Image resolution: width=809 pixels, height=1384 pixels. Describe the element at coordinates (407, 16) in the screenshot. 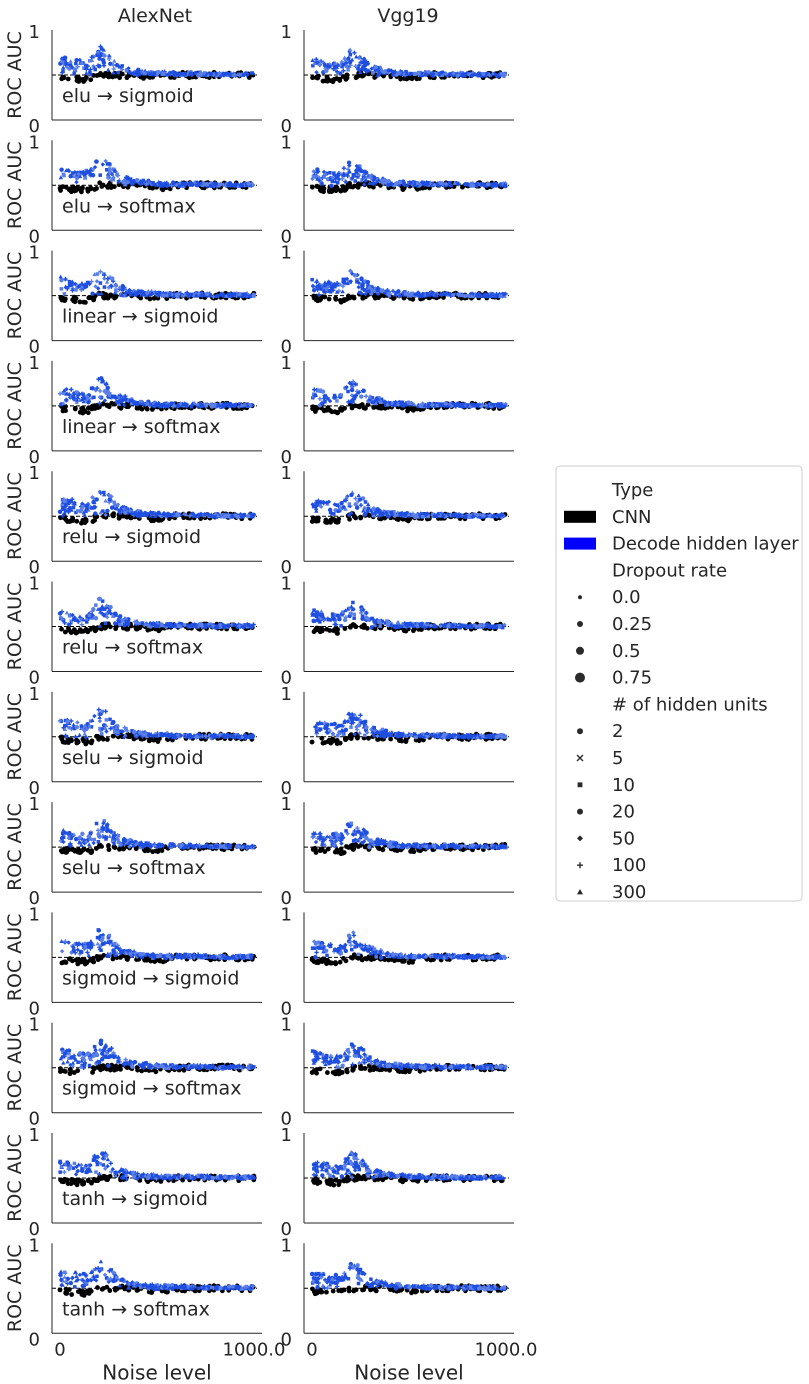

I see `column-title-vgg19: Vgg19` at that location.